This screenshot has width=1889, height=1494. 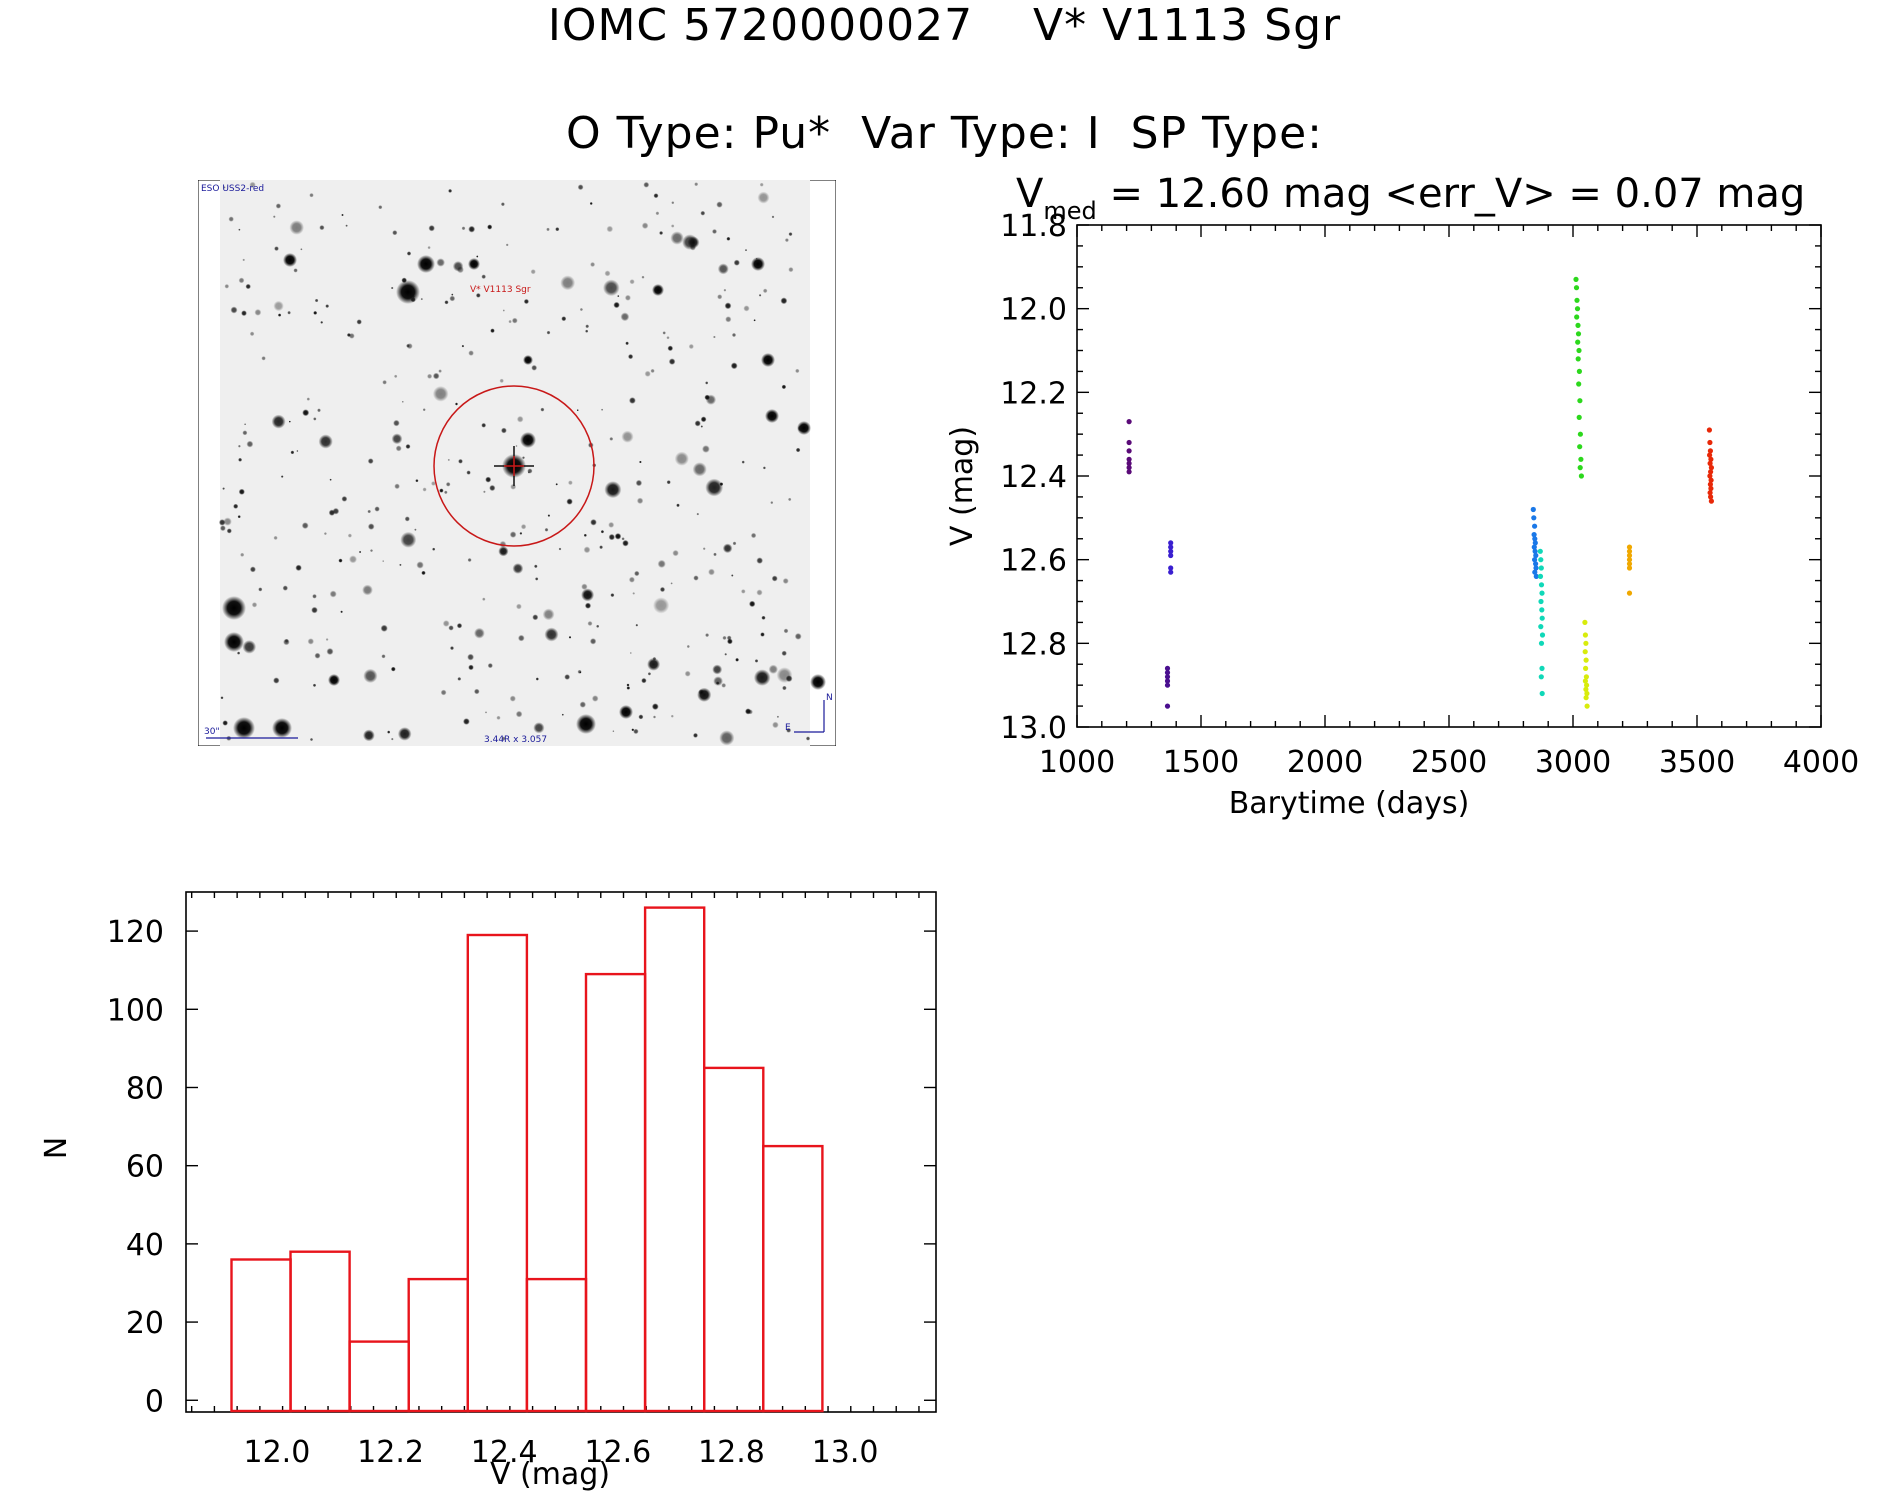 What do you see at coordinates (1069, 211) in the screenshot?
I see `vmed-subscript: med` at bounding box center [1069, 211].